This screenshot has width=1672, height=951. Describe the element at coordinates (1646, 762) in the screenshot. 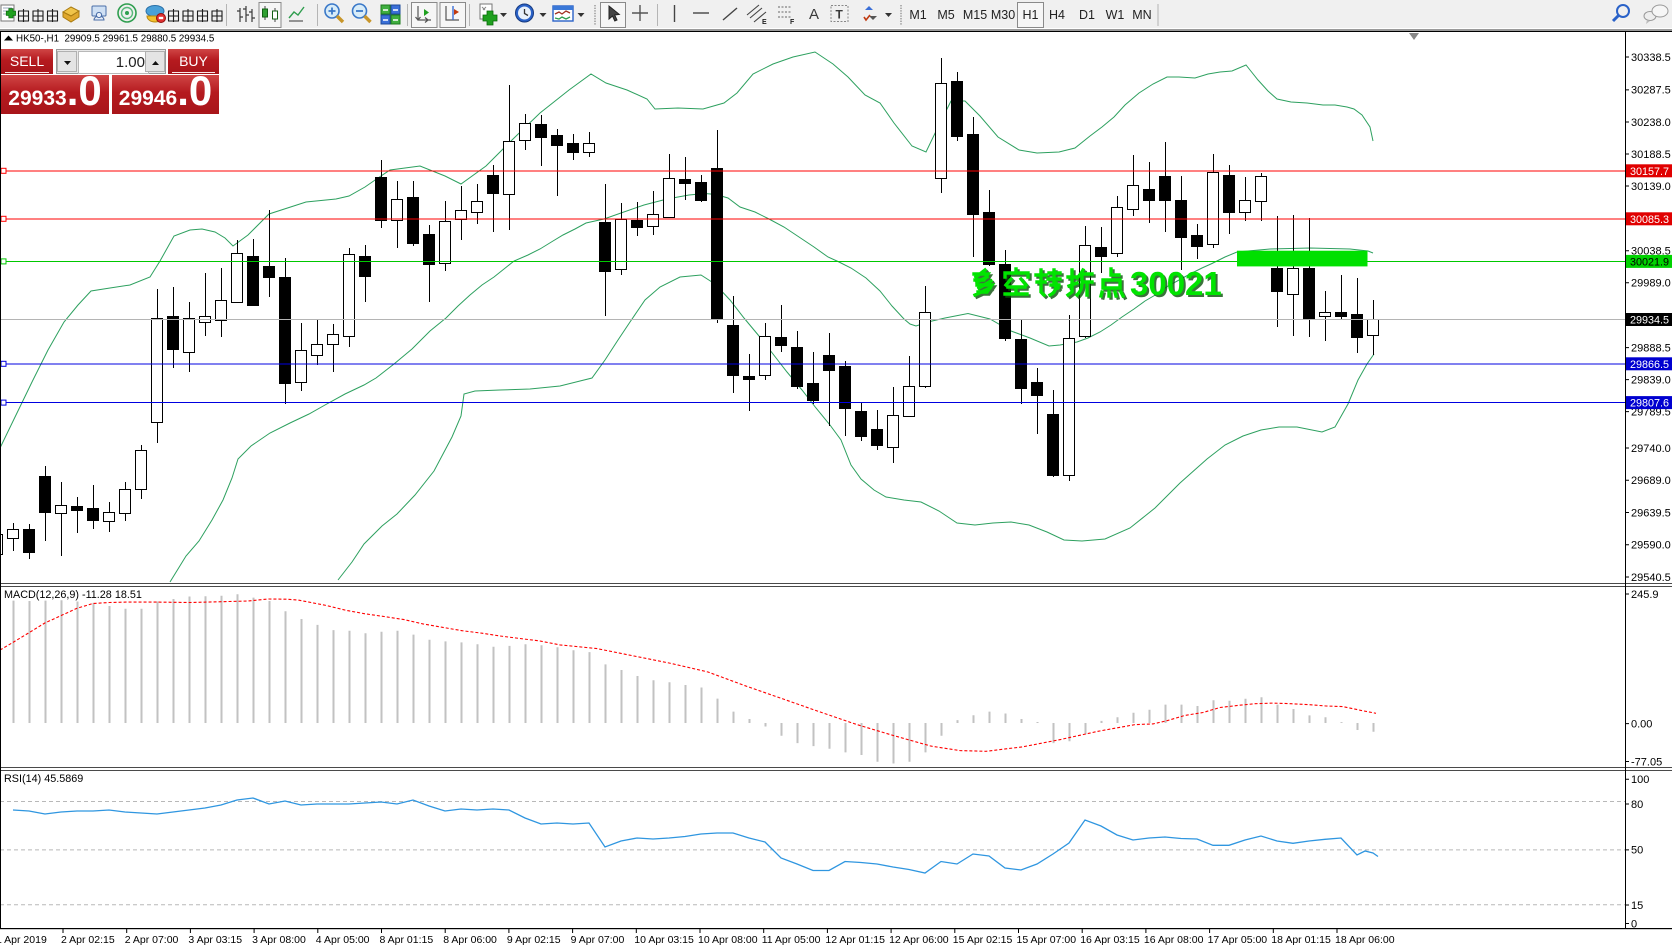

I see `svg-text: -77.05` at that location.